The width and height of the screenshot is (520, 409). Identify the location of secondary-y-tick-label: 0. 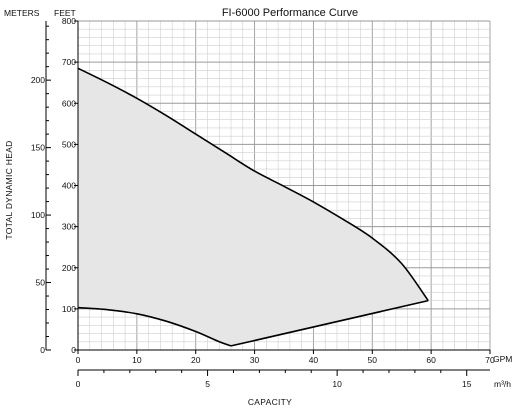
(42, 350).